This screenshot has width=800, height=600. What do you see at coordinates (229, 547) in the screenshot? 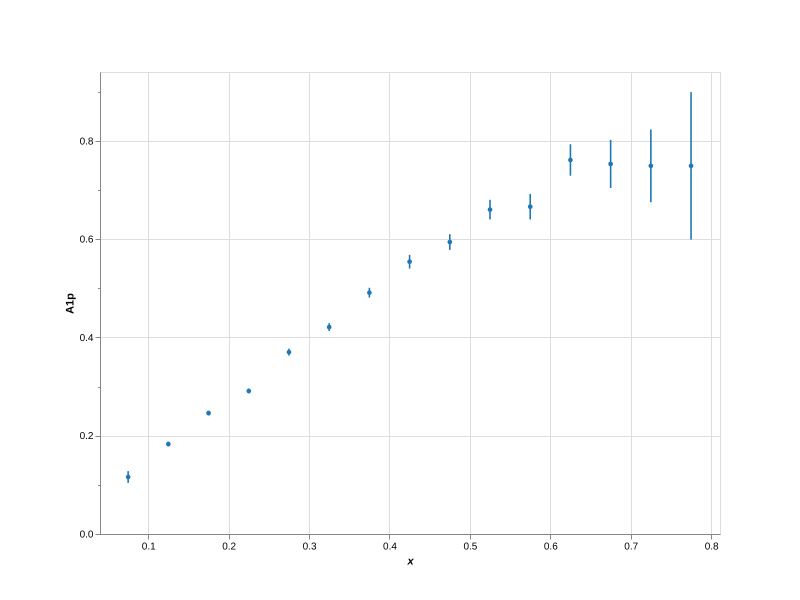
I see `x-tick-label: 0.2` at bounding box center [229, 547].